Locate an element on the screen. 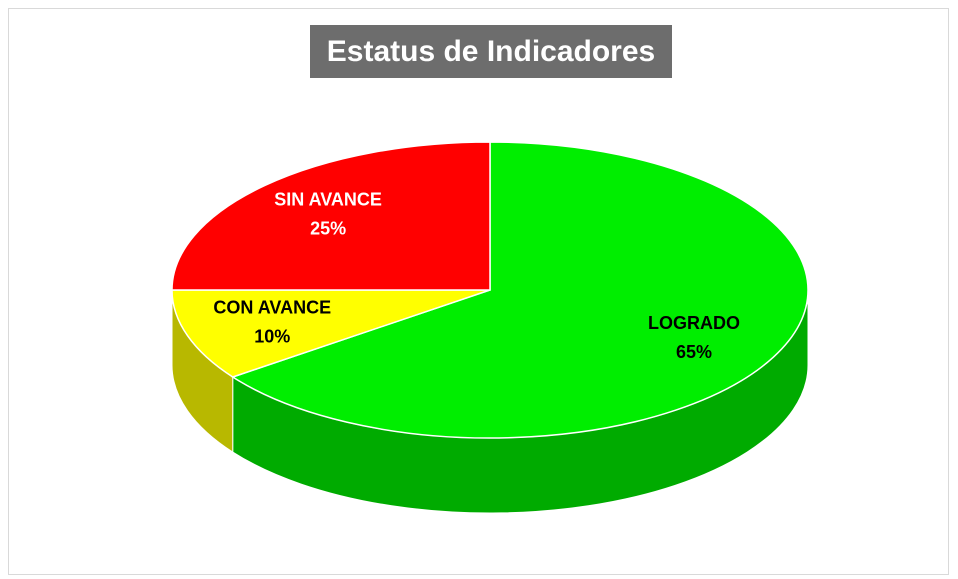 This screenshot has width=958, height=579. slice-label: CON AVANCE is located at coordinates (272, 308).